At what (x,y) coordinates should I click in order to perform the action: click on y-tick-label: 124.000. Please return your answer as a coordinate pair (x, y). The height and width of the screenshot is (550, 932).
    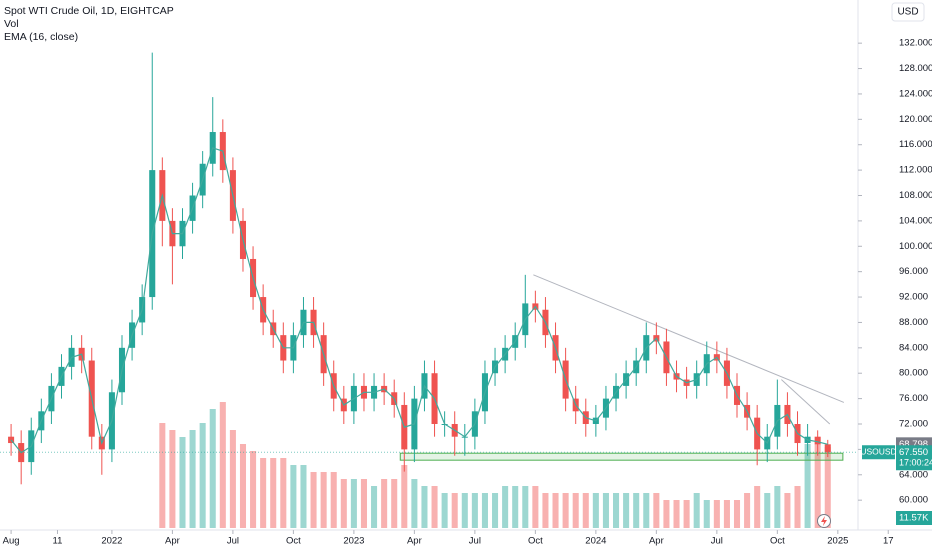
    Looking at the image, I should click on (915, 93).